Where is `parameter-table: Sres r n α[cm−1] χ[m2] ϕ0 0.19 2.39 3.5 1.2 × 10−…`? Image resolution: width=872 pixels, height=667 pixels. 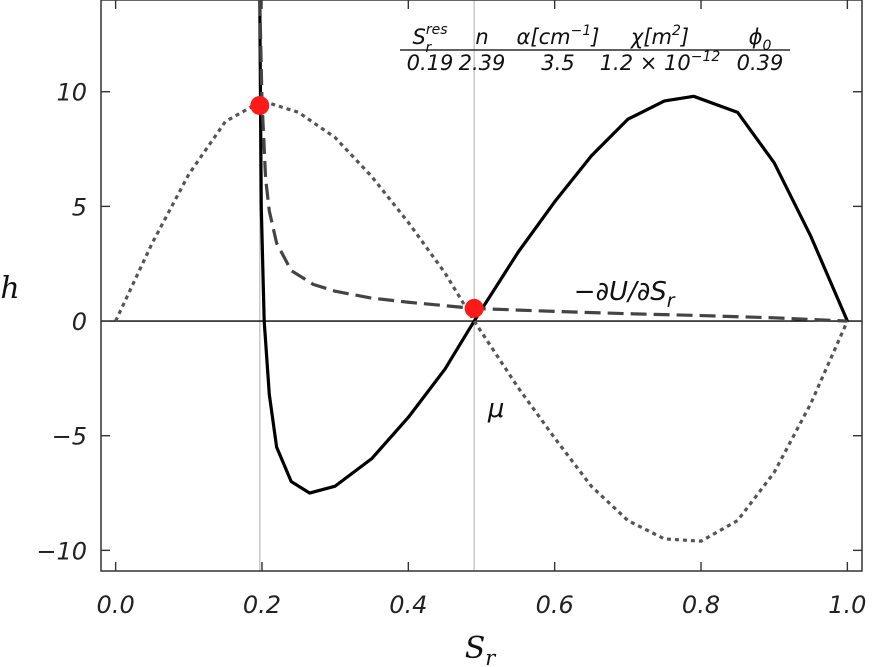
parameter-table: Sres r n α[cm−1] χ[m2] ϕ0 0.19 2.39 3.5 1.2 × 10−… is located at coordinates (595, 48).